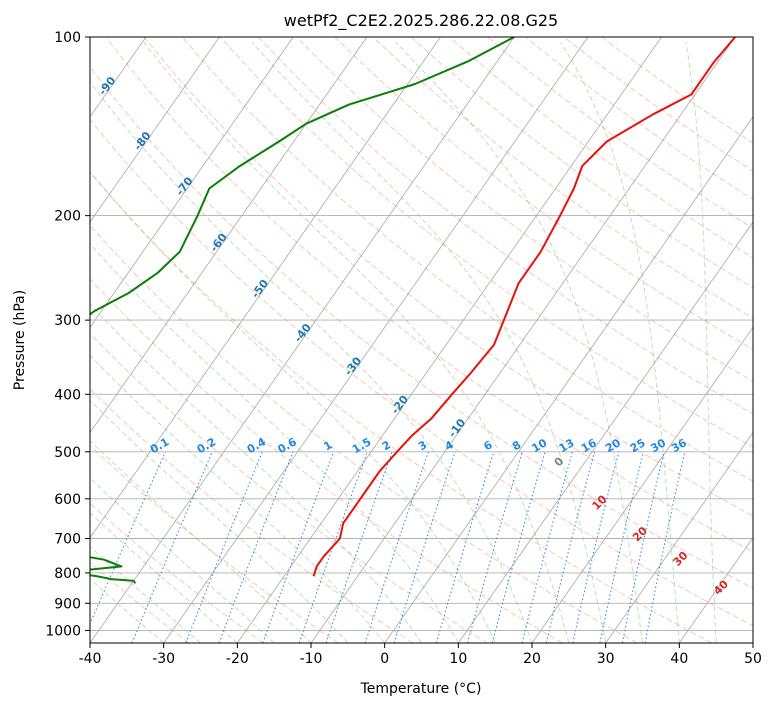  What do you see at coordinates (237, 659) in the screenshot?
I see `x-tick-label: -20` at bounding box center [237, 659].